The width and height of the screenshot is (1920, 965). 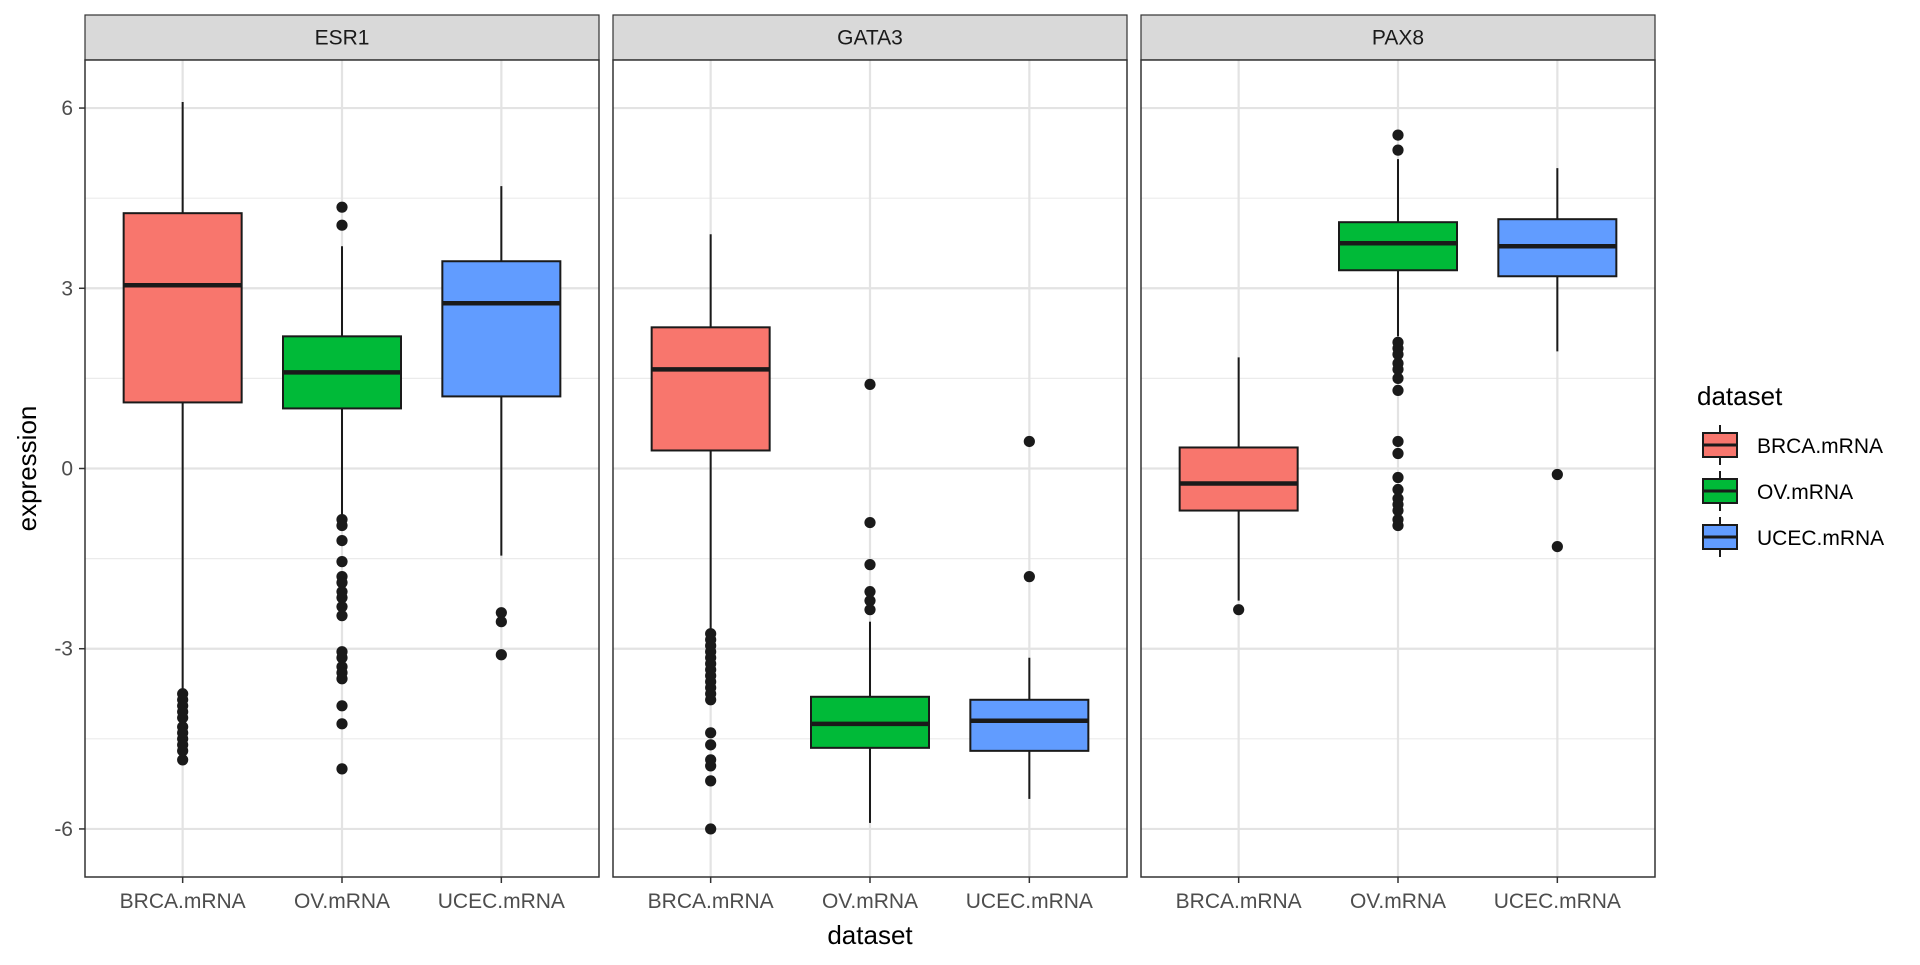 What do you see at coordinates (870, 935) in the screenshot?
I see `x-axis-title: dataset` at bounding box center [870, 935].